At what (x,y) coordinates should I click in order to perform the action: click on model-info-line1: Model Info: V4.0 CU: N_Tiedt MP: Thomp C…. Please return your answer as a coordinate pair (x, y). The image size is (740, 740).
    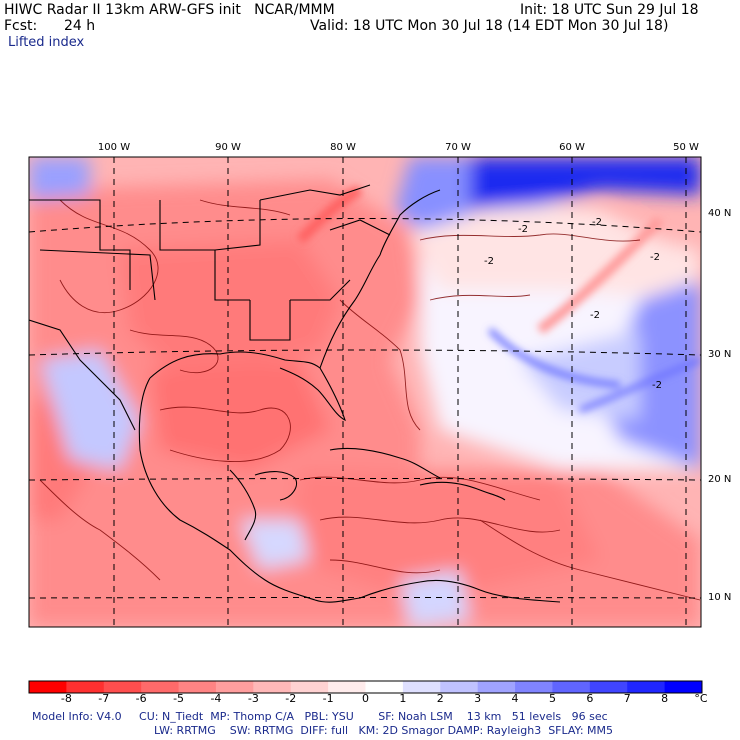
    Looking at the image, I should click on (320, 716).